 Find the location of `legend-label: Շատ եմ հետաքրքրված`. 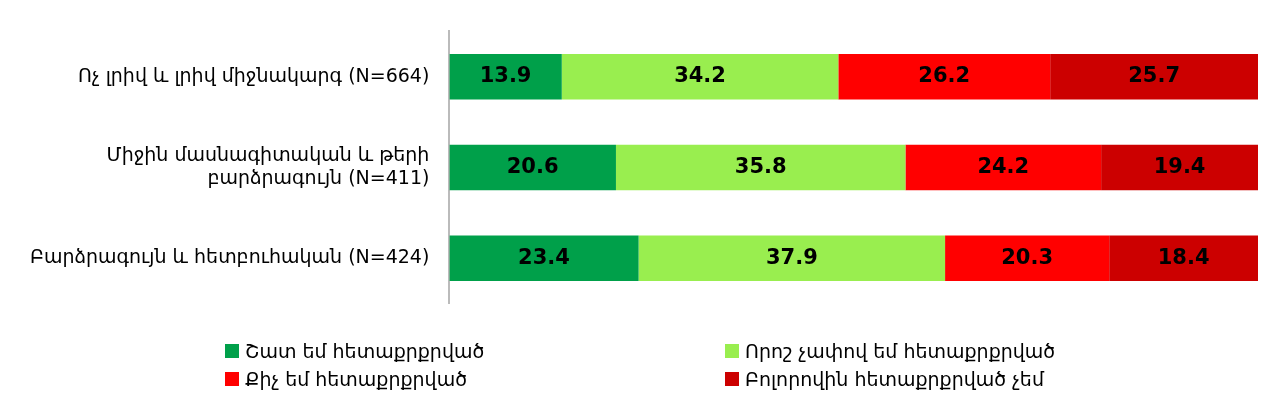

legend-label: Շատ եմ հետաքրքրված is located at coordinates (365, 351).